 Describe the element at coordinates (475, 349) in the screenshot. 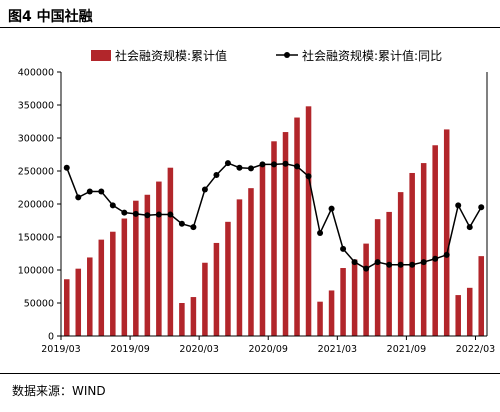

I see `x-tick-label: 2022/03` at that location.